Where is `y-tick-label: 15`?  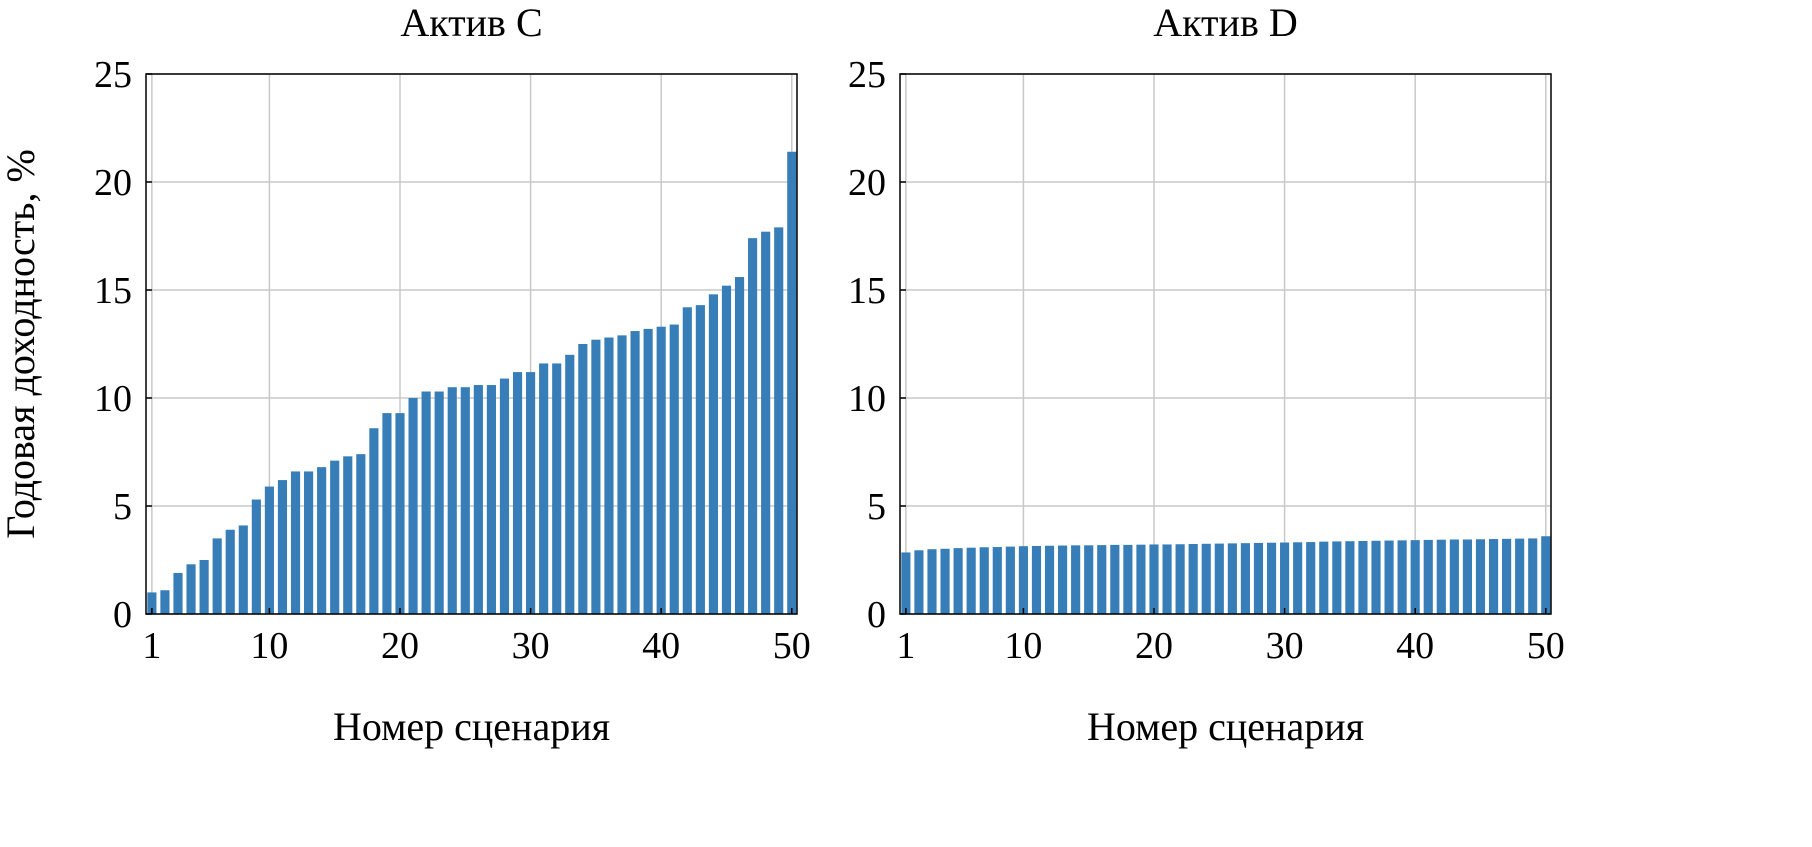 y-tick-label: 15 is located at coordinates (113, 291).